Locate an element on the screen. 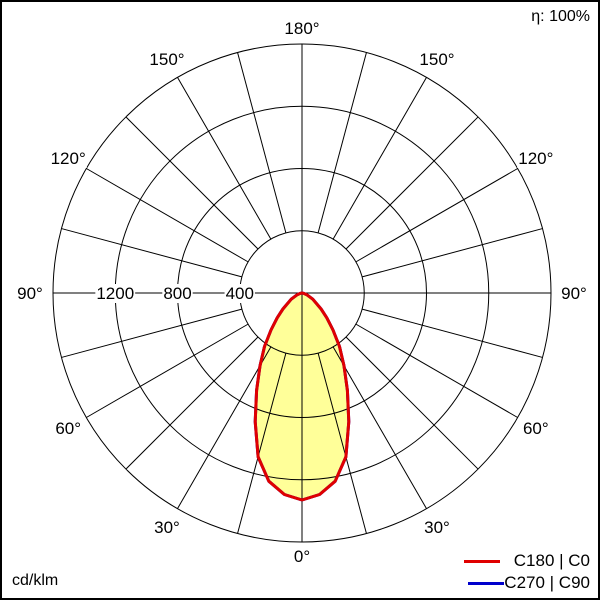 The image size is (600, 600). radial-tick-label: 800 is located at coordinates (177, 293).